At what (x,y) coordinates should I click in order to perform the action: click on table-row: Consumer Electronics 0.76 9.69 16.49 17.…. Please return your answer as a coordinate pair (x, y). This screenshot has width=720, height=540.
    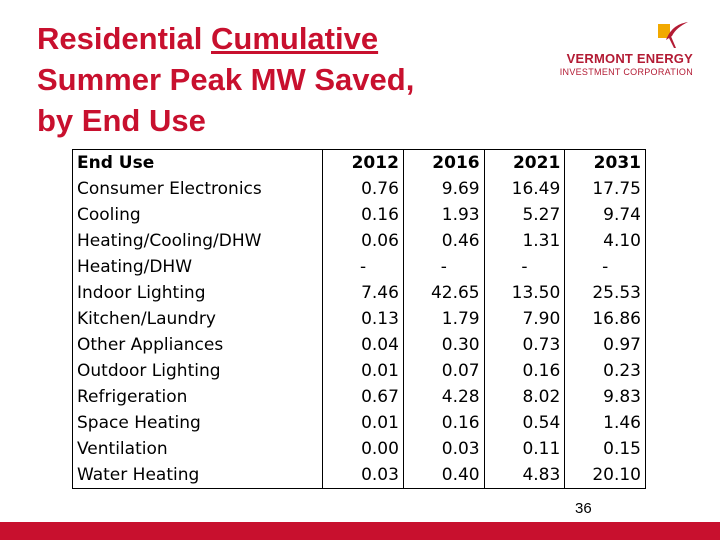
    Looking at the image, I should click on (358, 189).